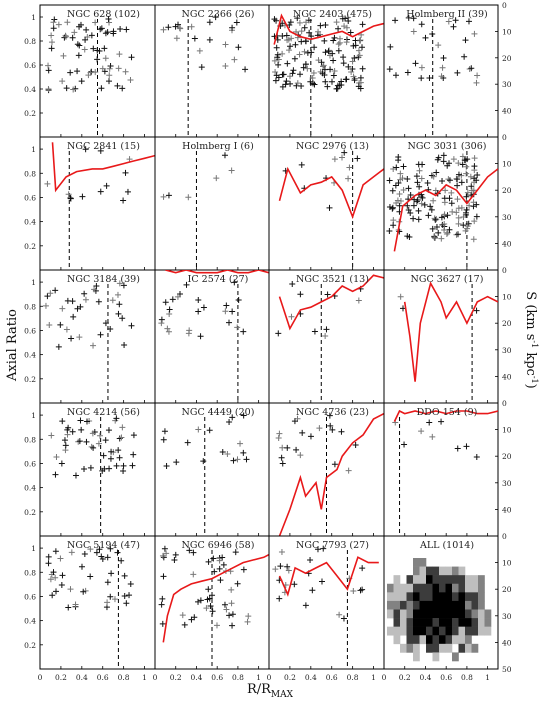 The height and width of the screenshot is (717, 540). I want to click on right-tick-label: 10, so click(507, 563).